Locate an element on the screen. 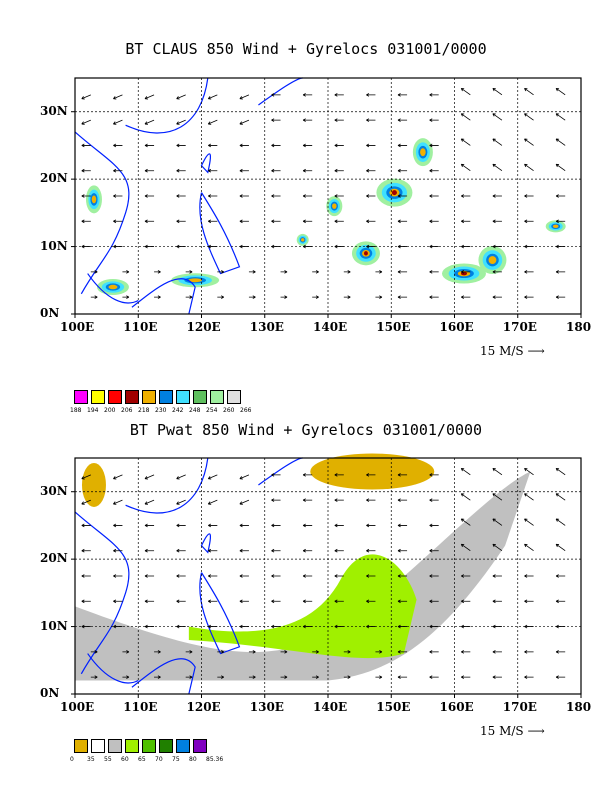  dry-region is located at coordinates (372, 471).